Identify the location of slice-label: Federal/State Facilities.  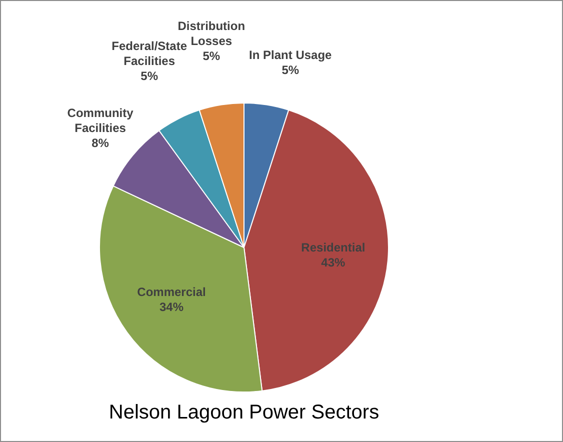
(150, 53).